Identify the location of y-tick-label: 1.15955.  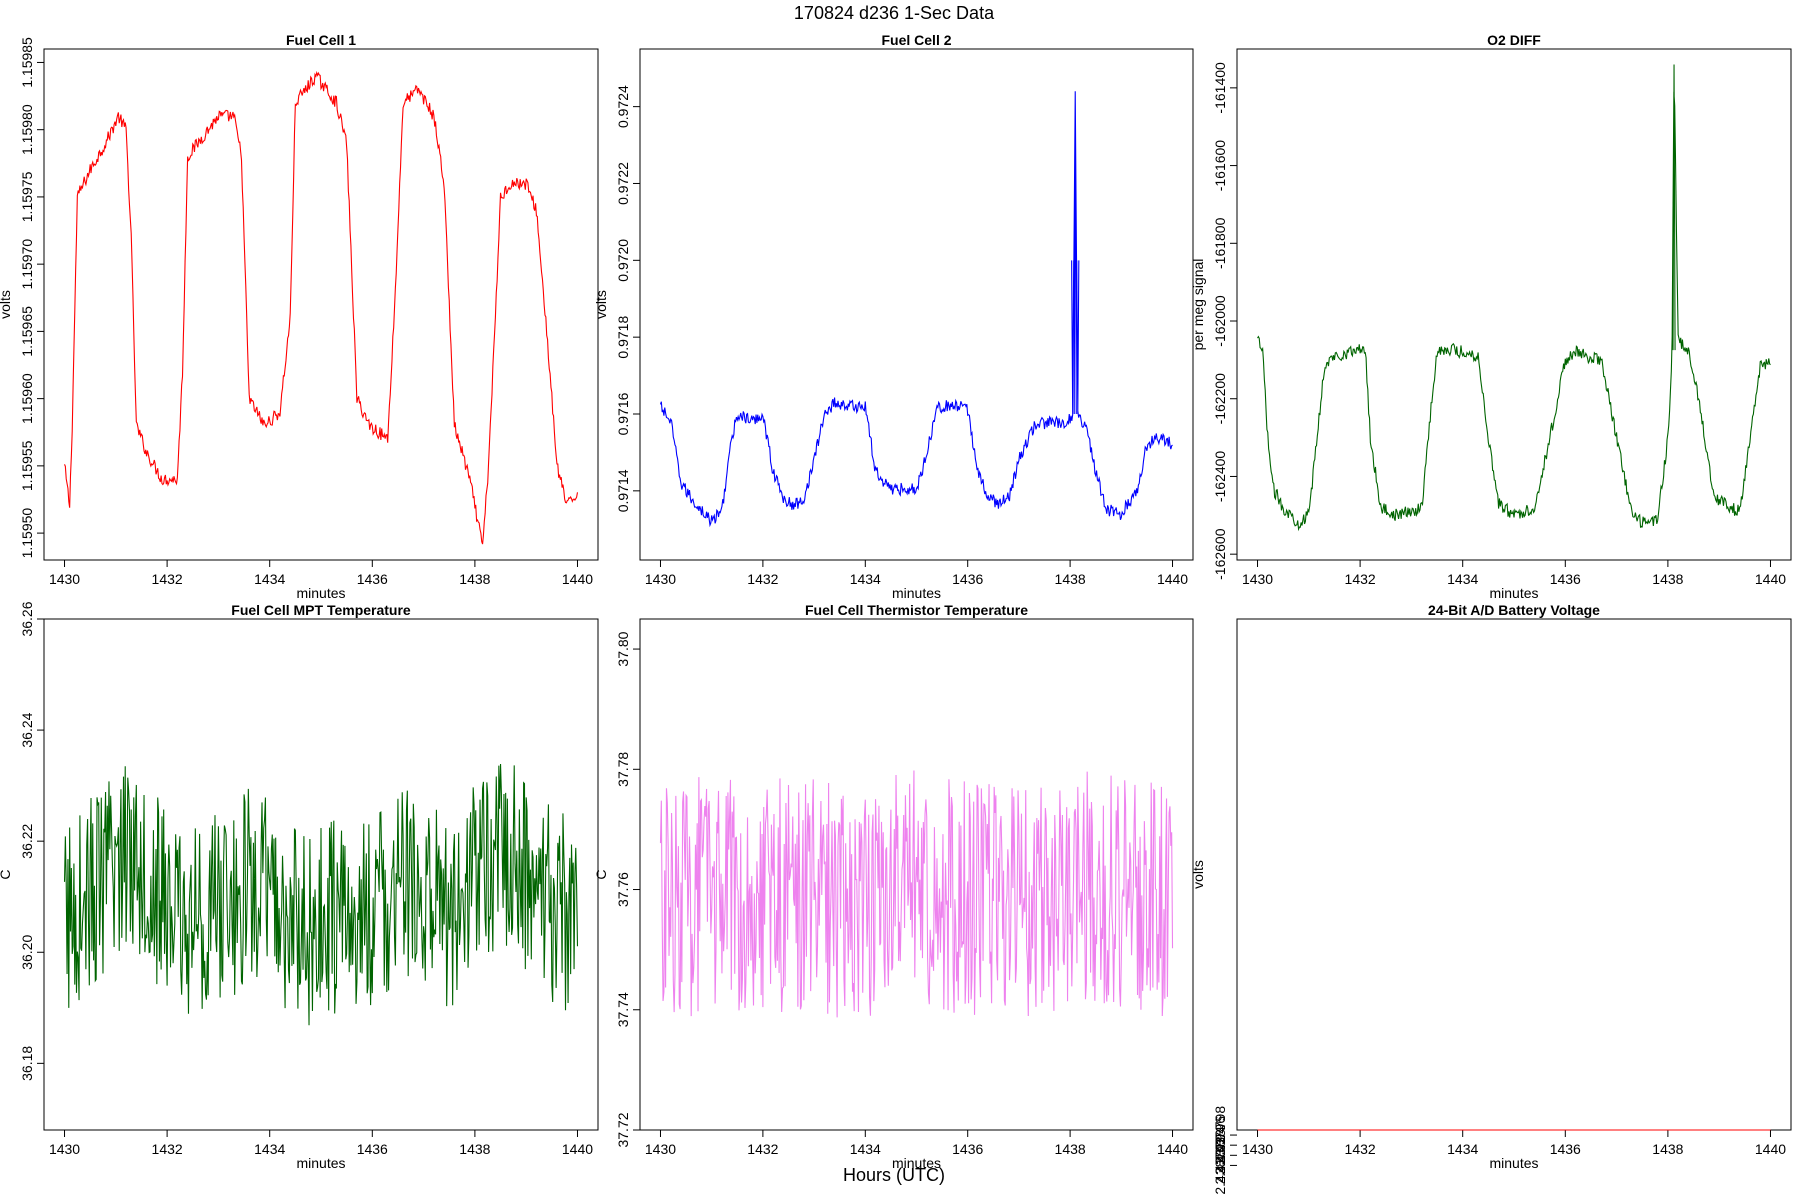
(27, 465).